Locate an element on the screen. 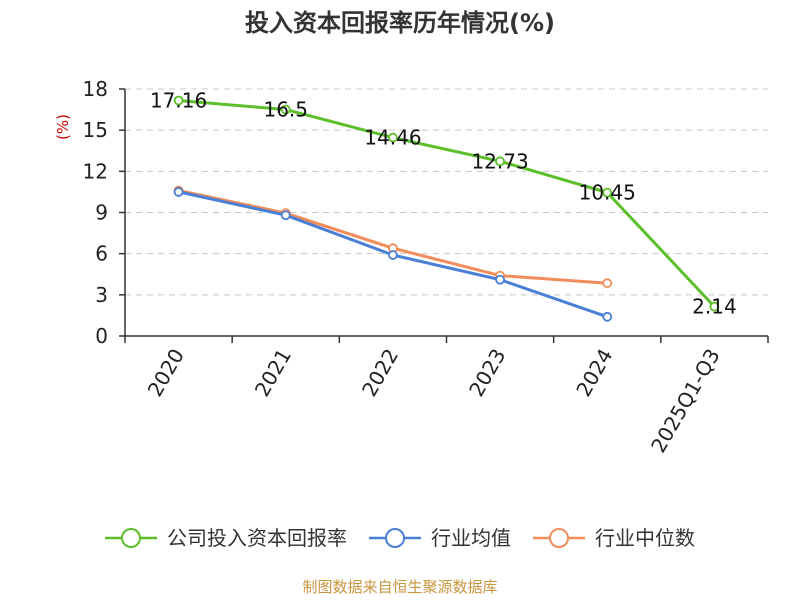 This screenshot has width=800, height=600. y-tick-label: 0 is located at coordinates (101, 336).